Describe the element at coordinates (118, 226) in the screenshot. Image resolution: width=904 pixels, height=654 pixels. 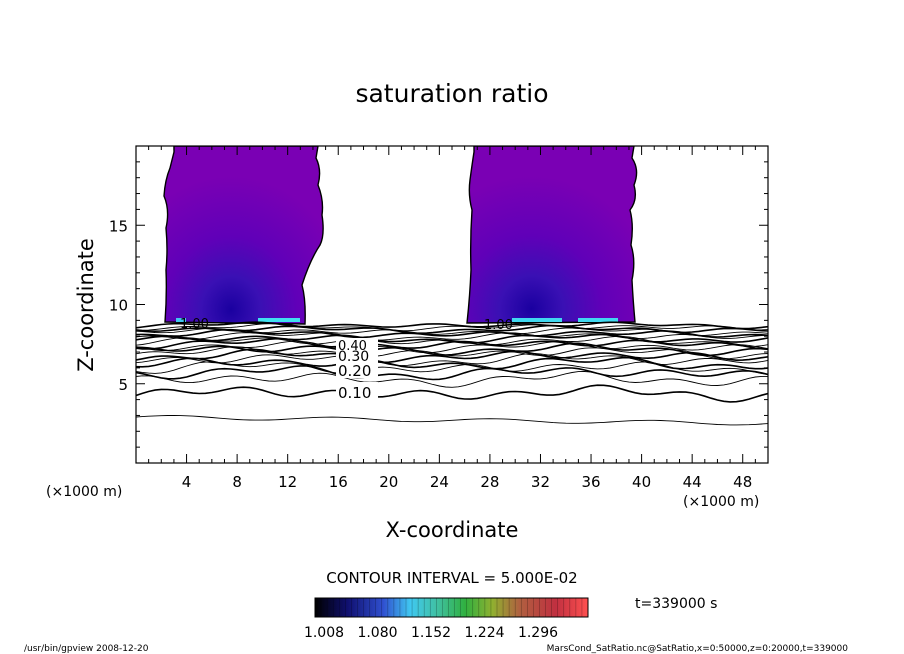
I see `y-tick-label: 15` at that location.